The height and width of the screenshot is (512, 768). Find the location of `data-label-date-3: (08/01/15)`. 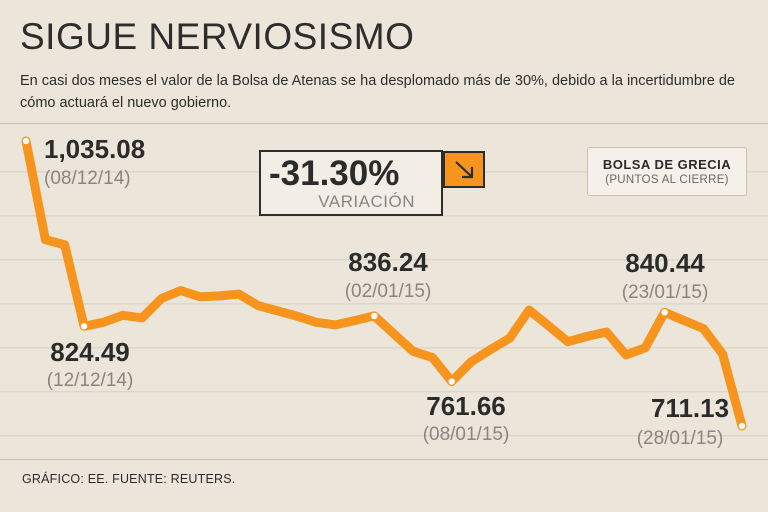

data-label-date-3: (08/01/15) is located at coordinates (466, 434).